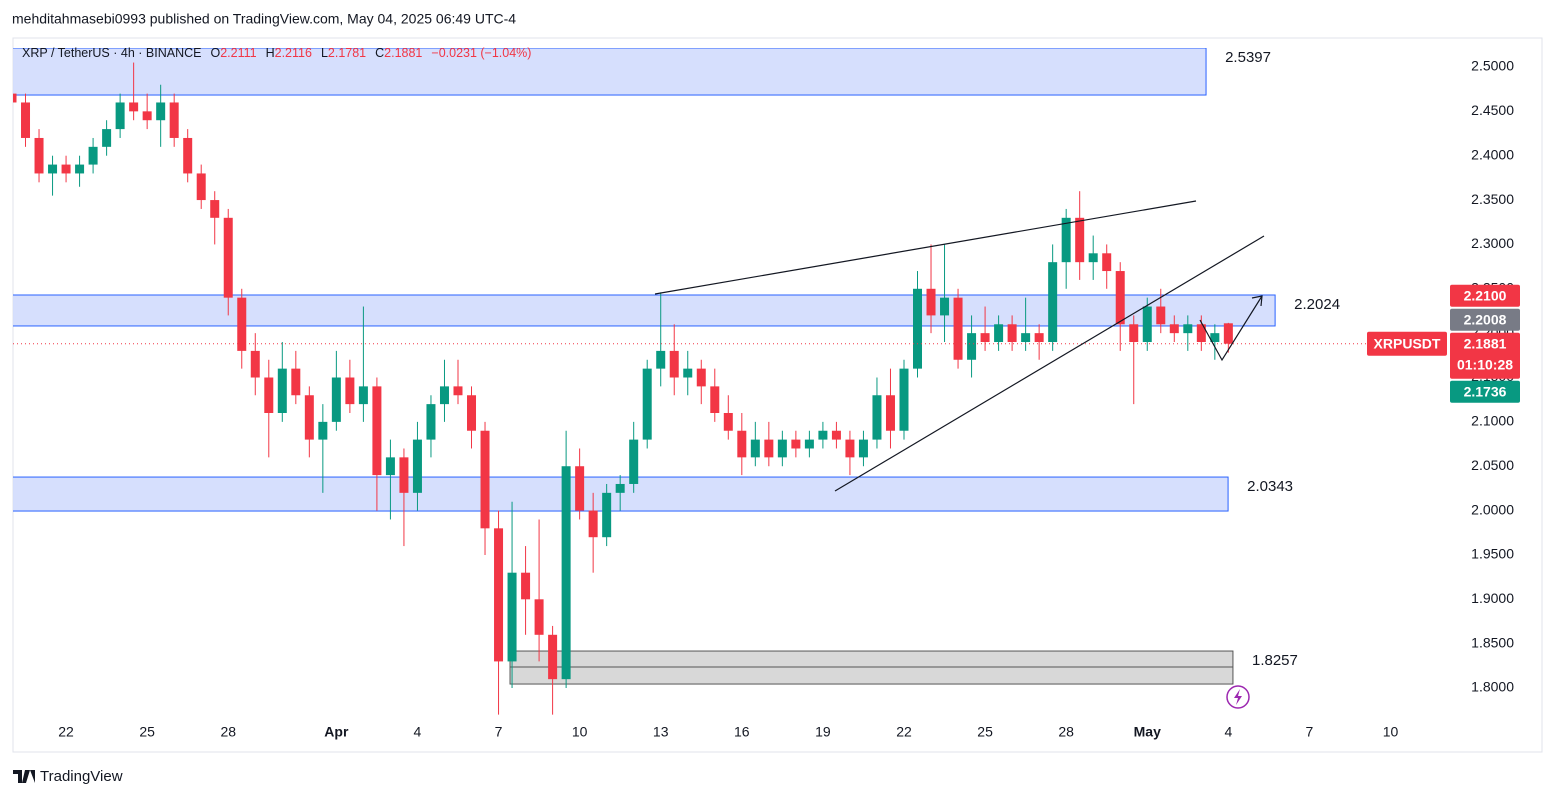 This screenshot has width=1554, height=798. What do you see at coordinates (661, 732) in the screenshot?
I see `x-tick-label: 13` at bounding box center [661, 732].